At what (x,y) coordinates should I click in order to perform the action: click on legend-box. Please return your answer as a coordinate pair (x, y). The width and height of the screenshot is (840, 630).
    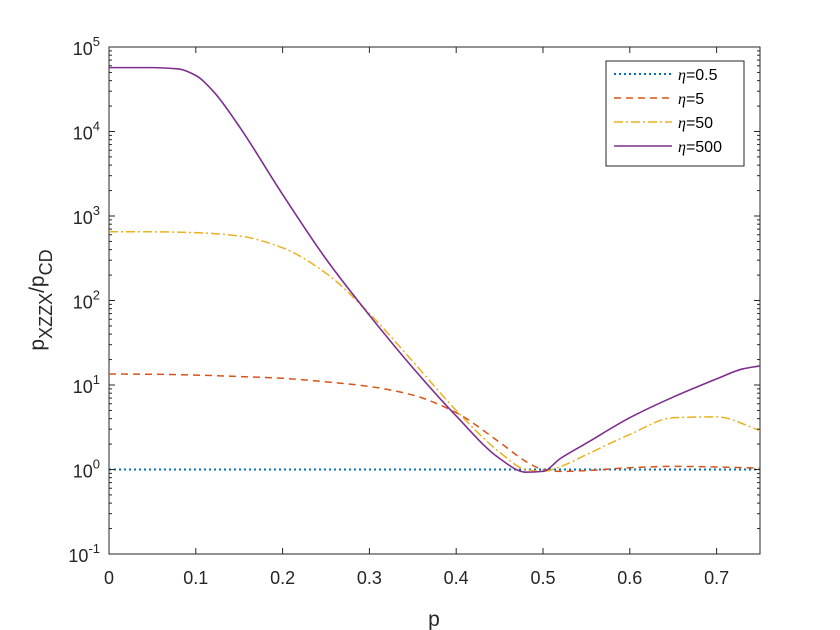
    Looking at the image, I should click on (675, 113).